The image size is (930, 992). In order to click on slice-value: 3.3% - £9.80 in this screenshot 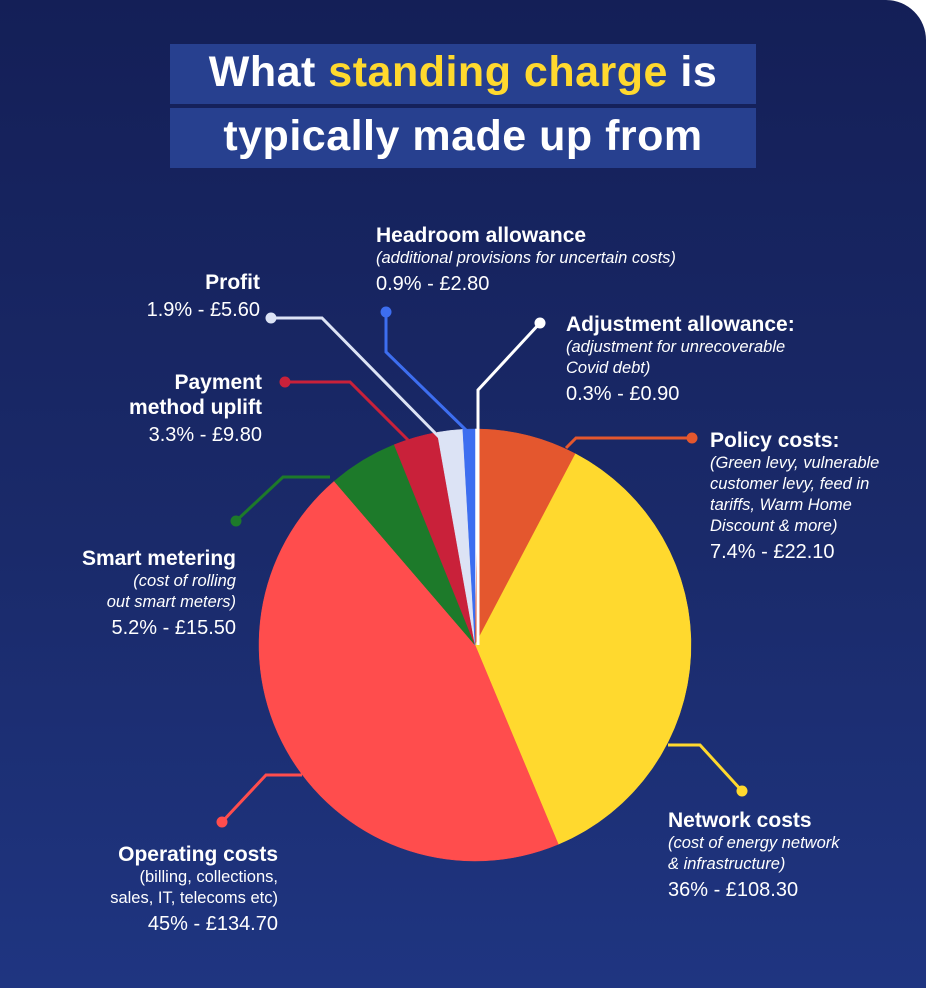, I will do `click(205, 435)`.